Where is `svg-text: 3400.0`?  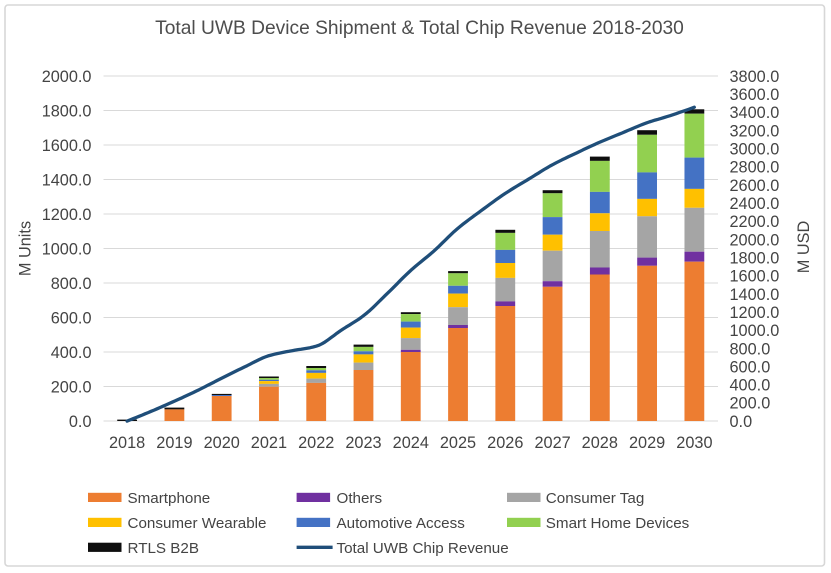 svg-text: 3400.0 is located at coordinates (755, 113).